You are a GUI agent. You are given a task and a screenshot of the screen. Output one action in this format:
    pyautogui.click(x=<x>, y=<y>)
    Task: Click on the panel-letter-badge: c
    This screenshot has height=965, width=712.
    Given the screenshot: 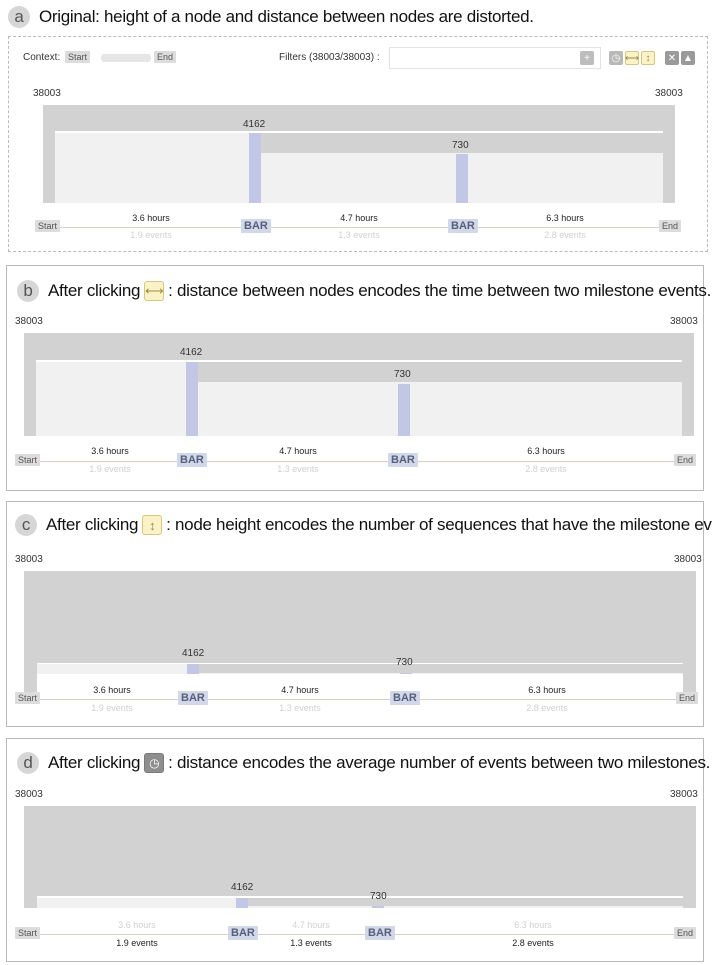 What is the action you would take?
    pyautogui.click(x=26, y=525)
    